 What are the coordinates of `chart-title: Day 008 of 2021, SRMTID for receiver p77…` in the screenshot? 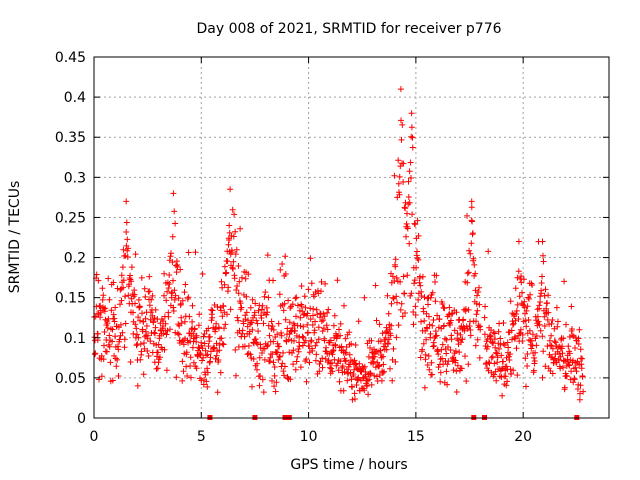 It's located at (348, 29).